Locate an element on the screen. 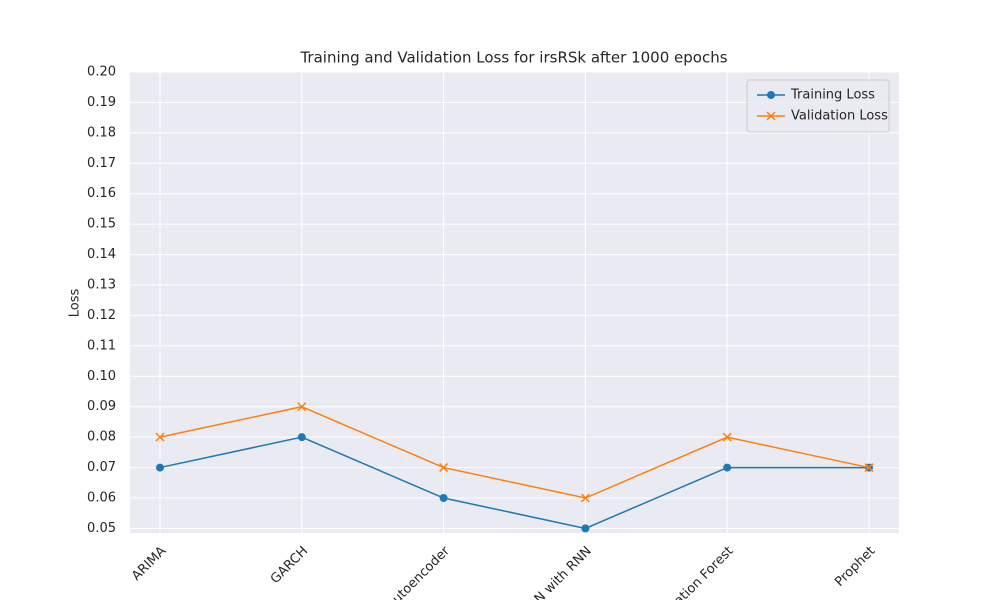 Image resolution: width=1000 pixels, height=600 pixels. y-tick-label: 0.09 is located at coordinates (101, 406).